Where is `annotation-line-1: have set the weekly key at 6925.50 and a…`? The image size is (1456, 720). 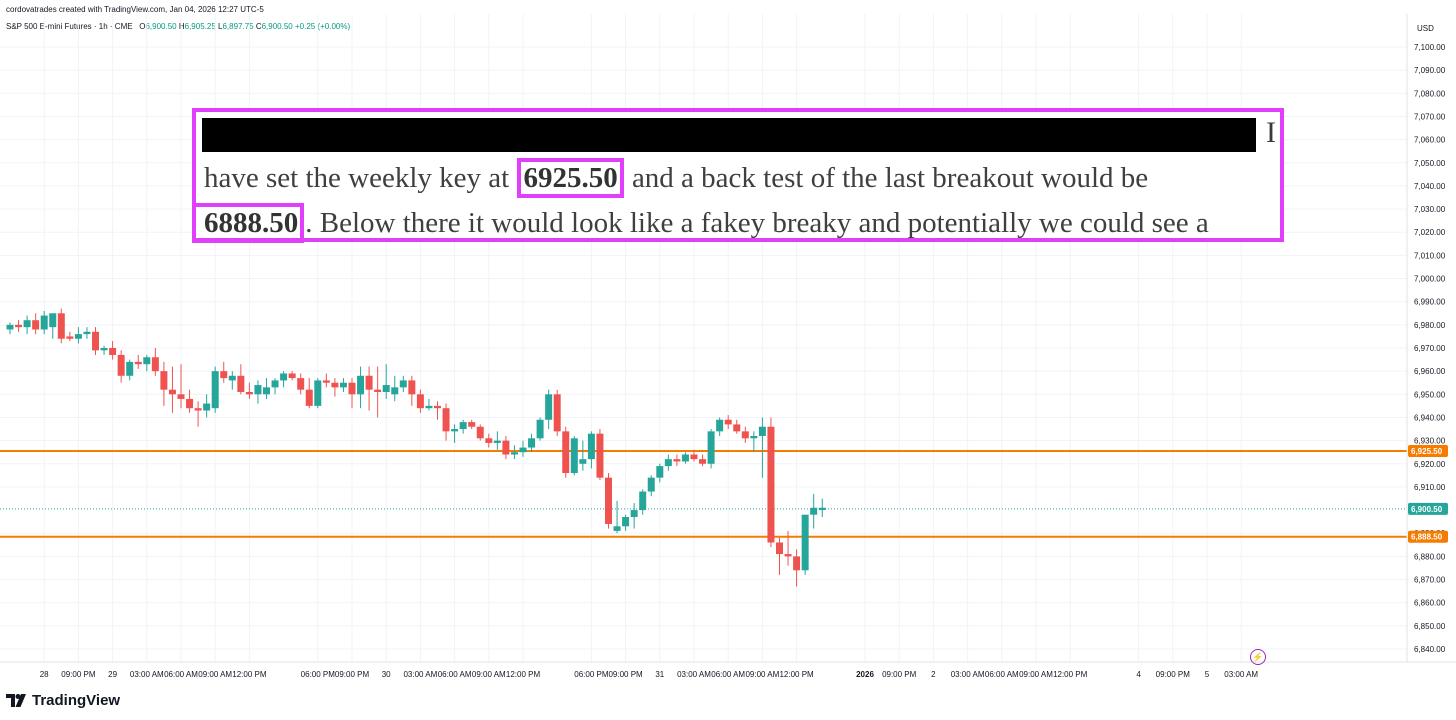
annotation-line-1: have set the weekly key at 6925.50 and a… is located at coordinates (676, 178).